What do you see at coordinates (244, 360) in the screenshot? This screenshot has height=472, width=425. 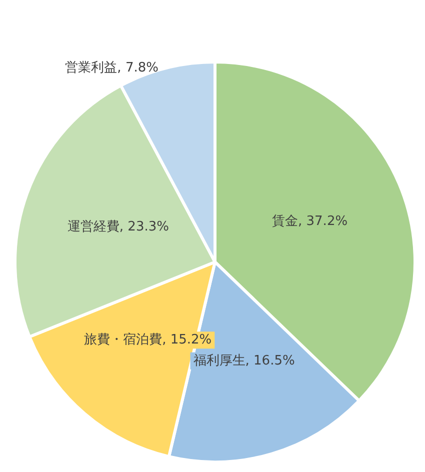 I see `slice-label: 福利厚生, 16.5%` at bounding box center [244, 360].